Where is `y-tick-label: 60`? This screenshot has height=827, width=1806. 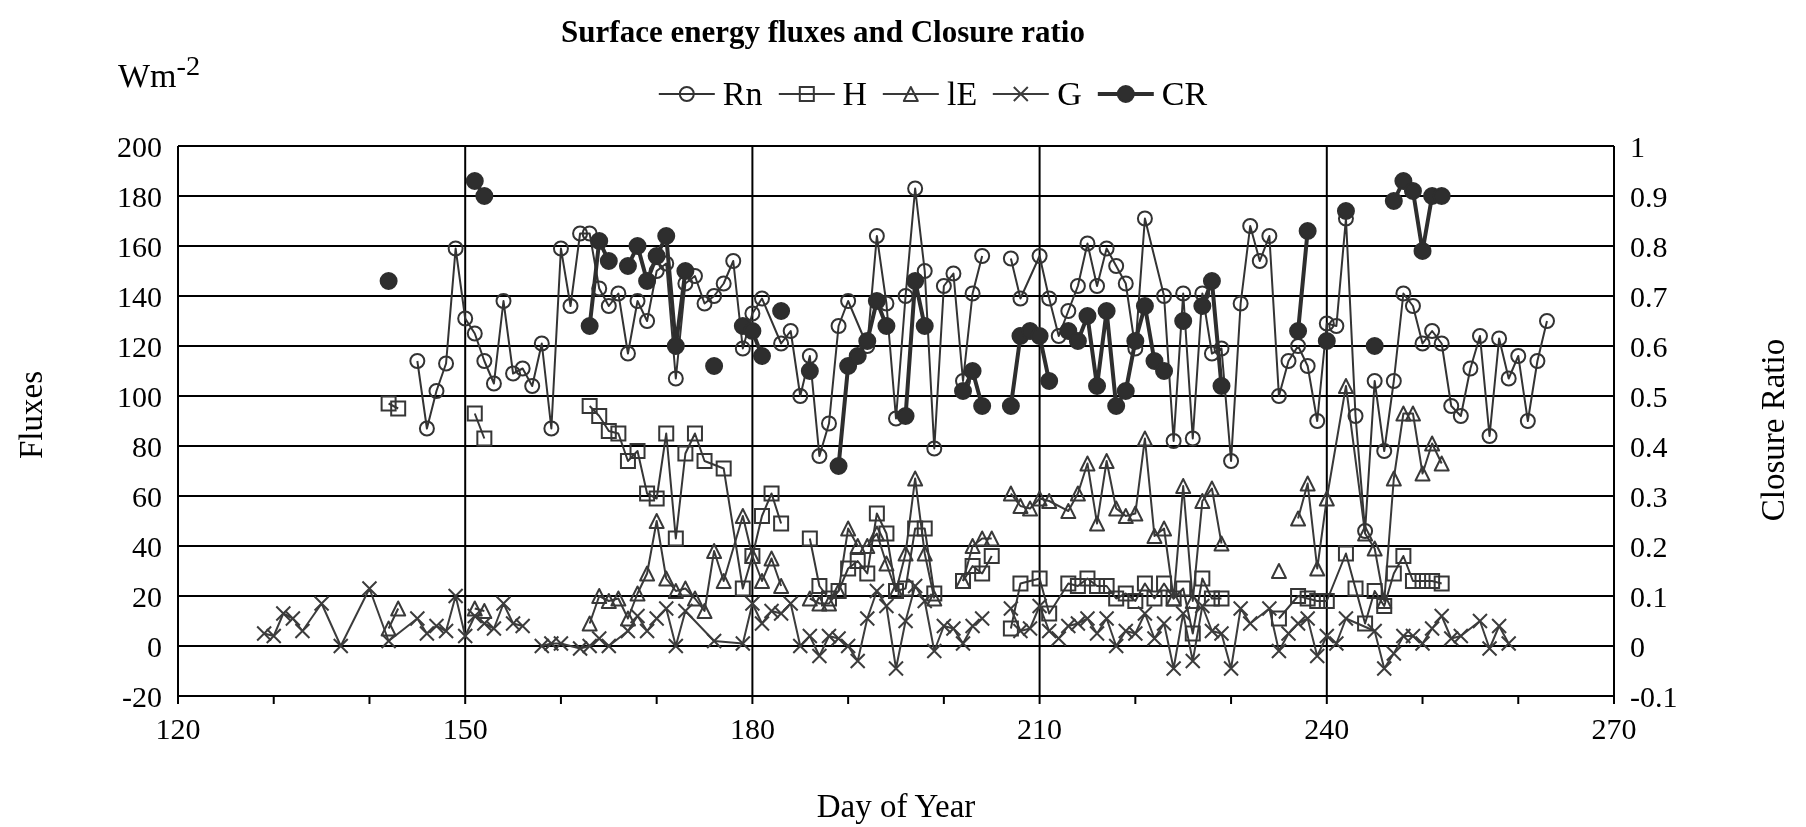 y-tick-label: 60 is located at coordinates (147, 496).